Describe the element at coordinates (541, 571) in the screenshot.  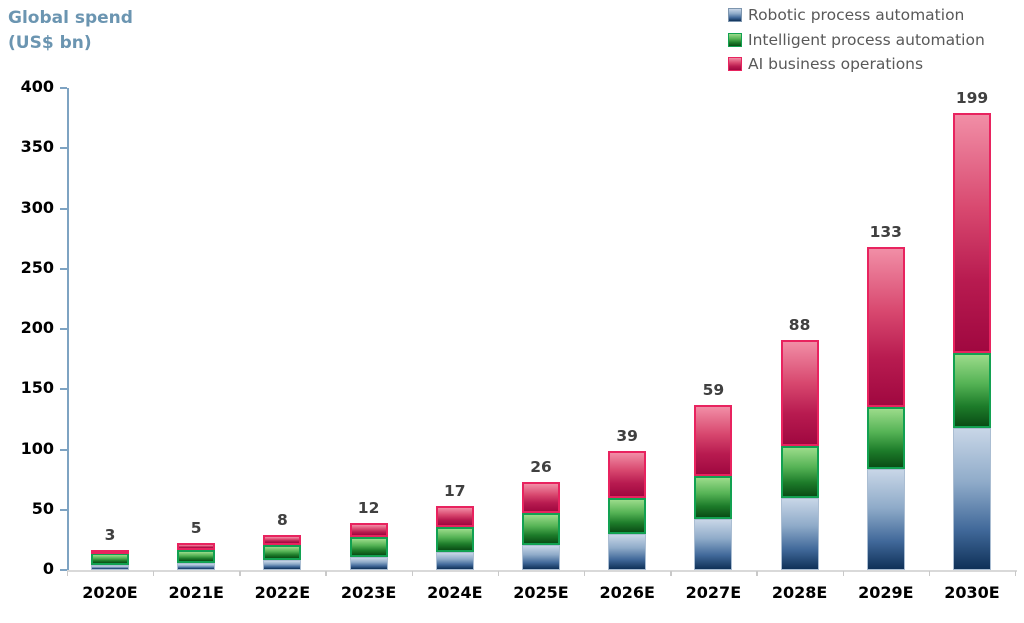
I see `x-axis-line` at that location.